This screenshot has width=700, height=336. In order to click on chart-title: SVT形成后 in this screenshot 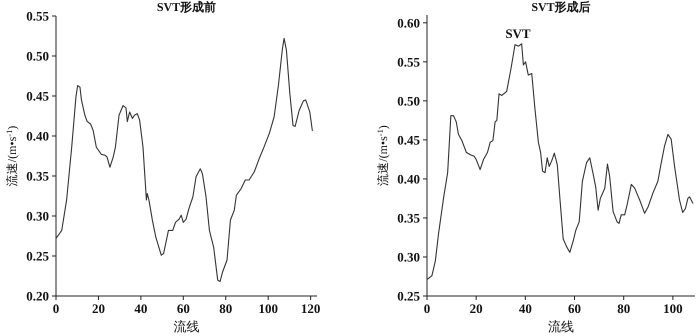, I will do `click(561, 7)`.